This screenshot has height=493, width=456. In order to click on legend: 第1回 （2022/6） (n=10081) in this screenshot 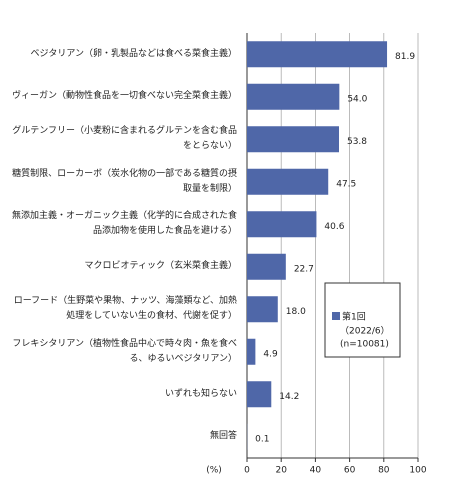, I will do `click(362, 320)`.